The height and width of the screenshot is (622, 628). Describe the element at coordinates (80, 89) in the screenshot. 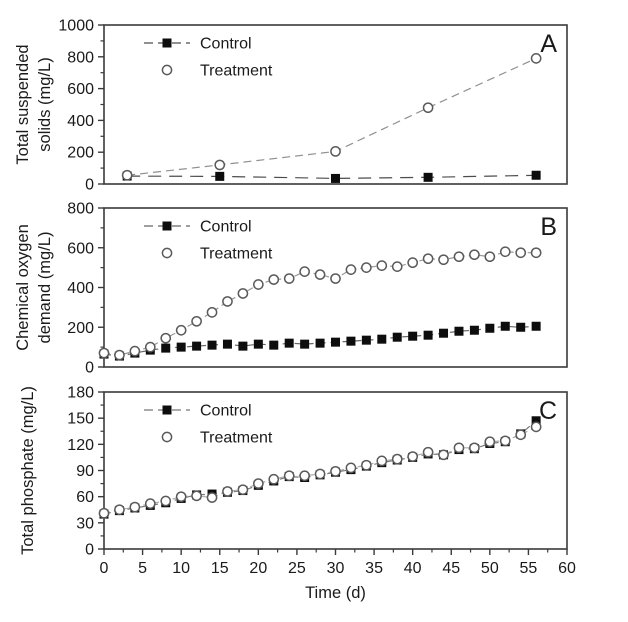

I see `y-tick-label: 600` at that location.